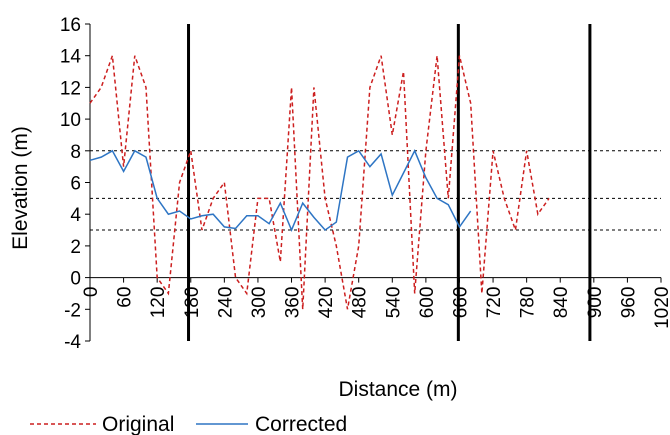  I want to click on y-tick-label: -2, so click(72, 310).